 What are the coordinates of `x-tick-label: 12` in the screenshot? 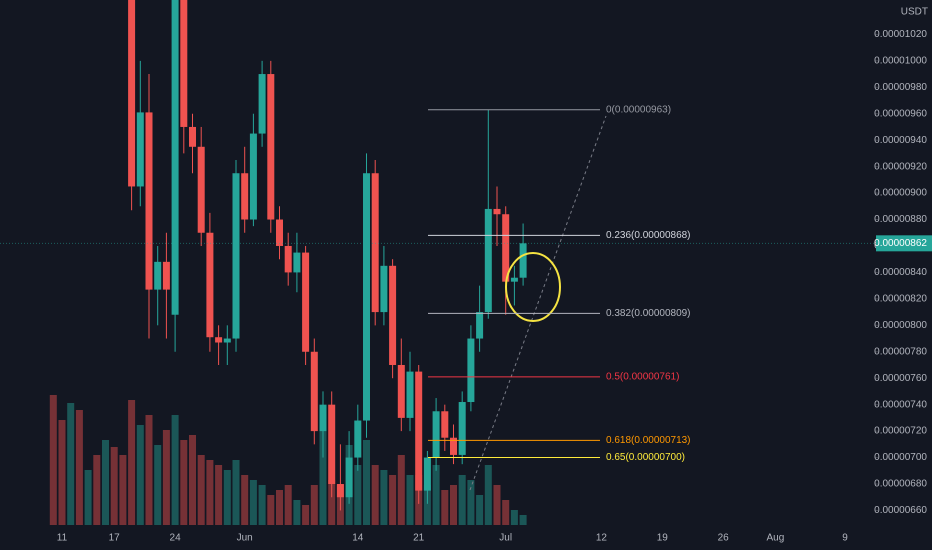 It's located at (602, 538).